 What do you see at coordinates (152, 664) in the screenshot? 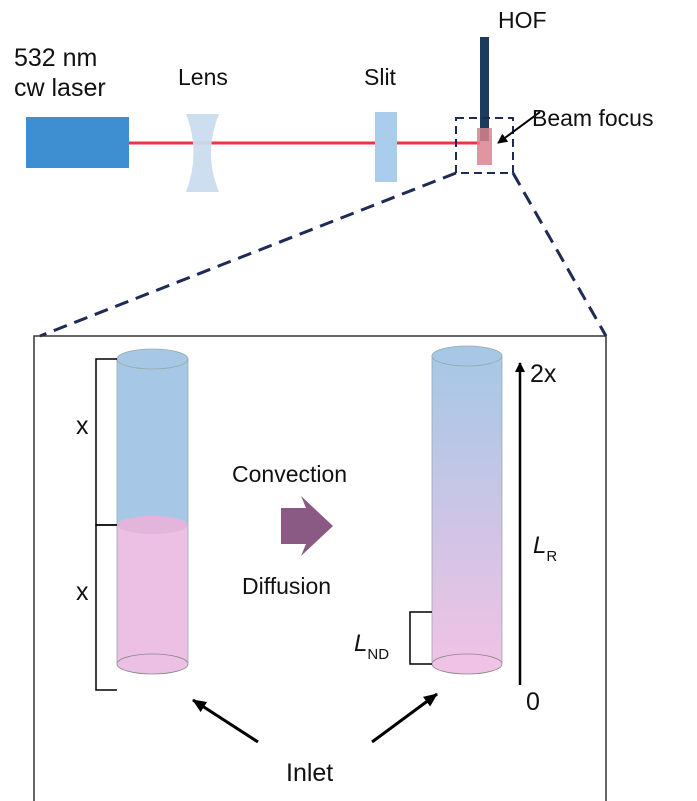
I see `left-tube-bottom` at bounding box center [152, 664].